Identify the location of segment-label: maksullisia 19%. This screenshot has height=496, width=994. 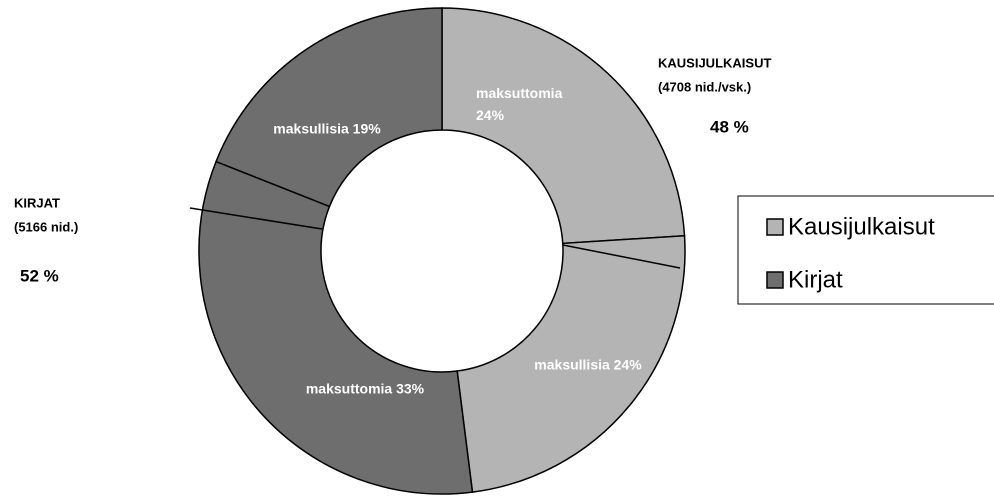
(327, 129).